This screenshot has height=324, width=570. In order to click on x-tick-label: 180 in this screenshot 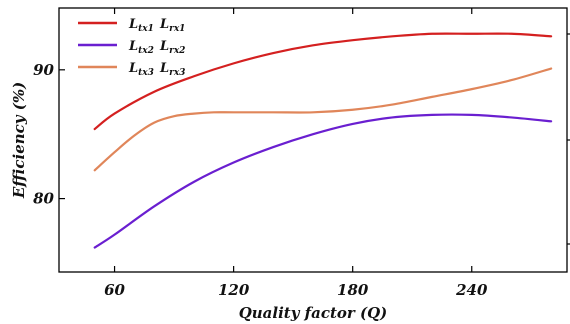, I will do `click(353, 290)`.